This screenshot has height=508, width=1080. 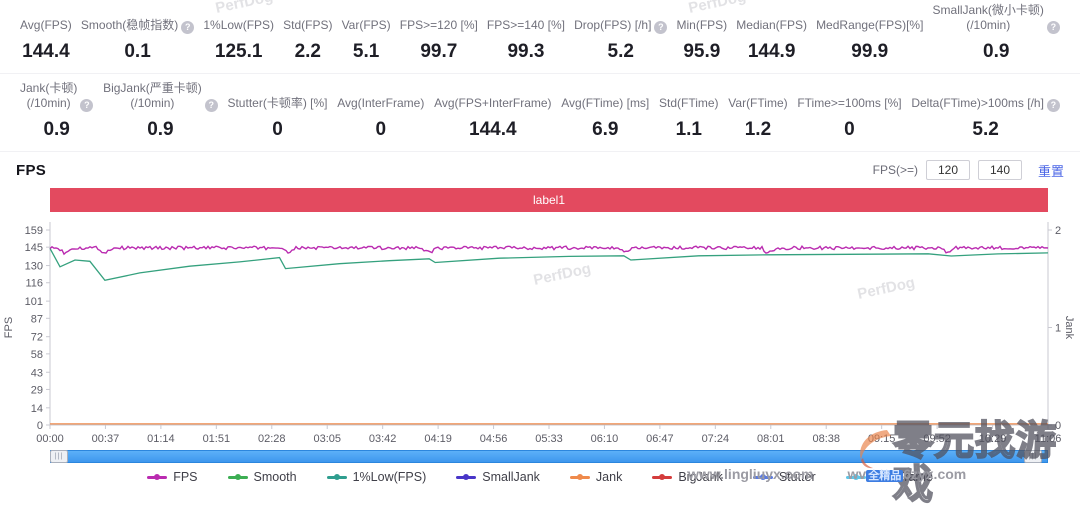 What do you see at coordinates (59, 456) in the screenshot?
I see `scrollbar-left-handle: |||` at bounding box center [59, 456].